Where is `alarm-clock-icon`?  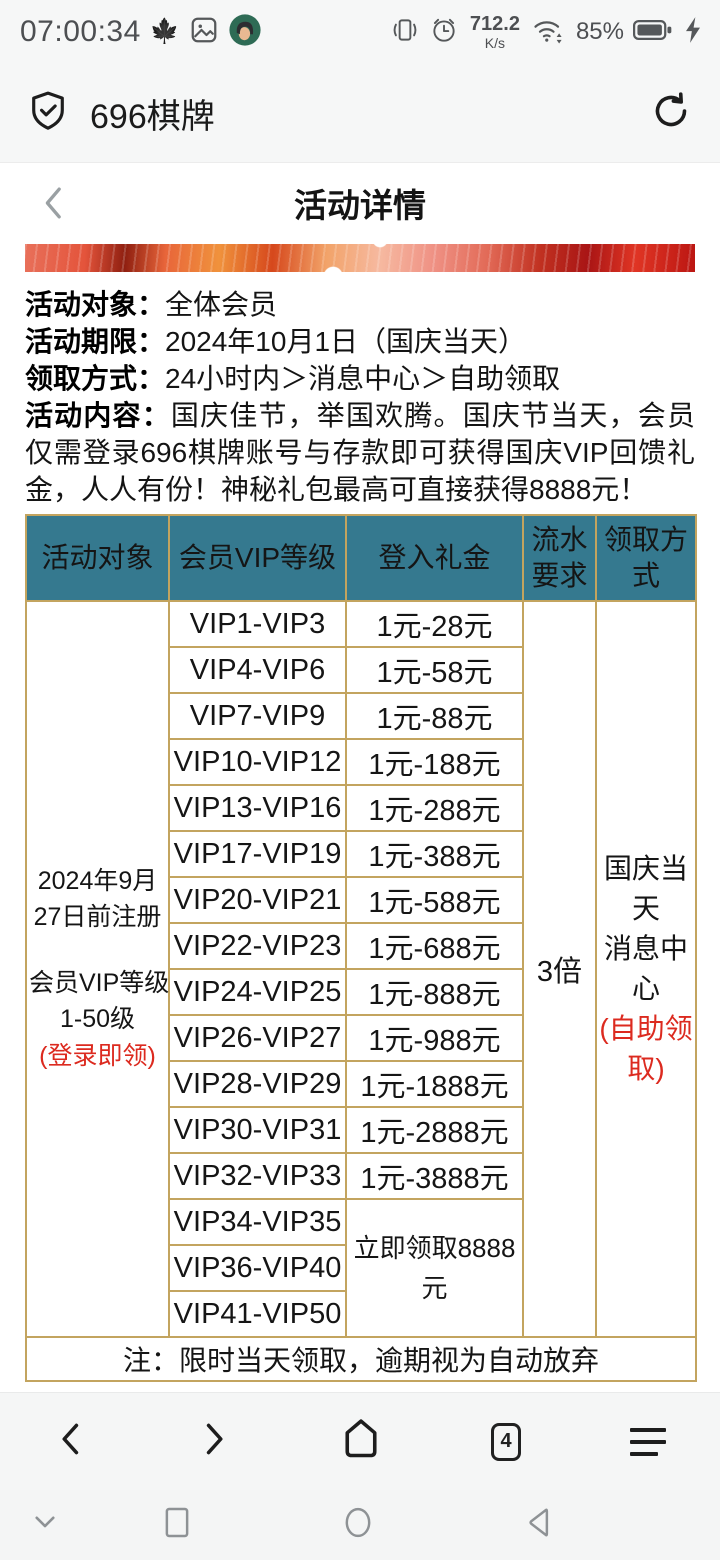 alarm-clock-icon is located at coordinates (444, 32).